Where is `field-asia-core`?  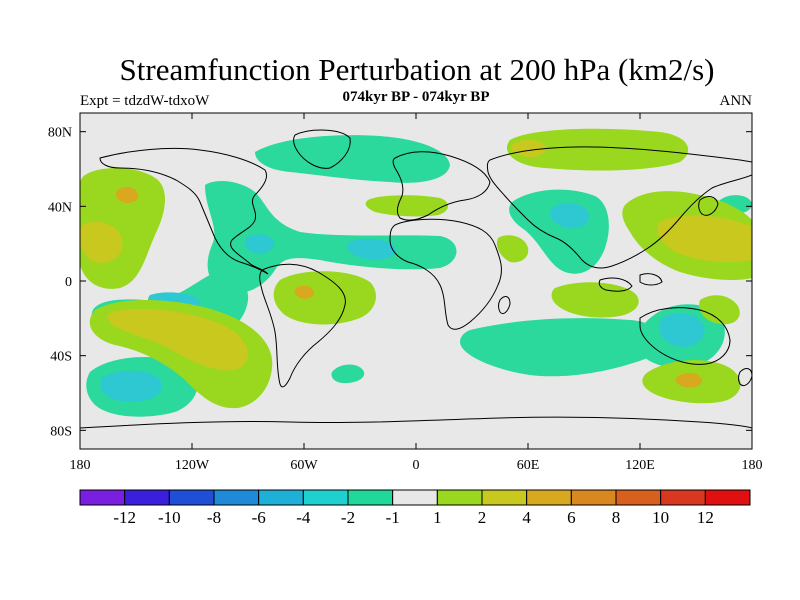 field-asia-core is located at coordinates (569, 216).